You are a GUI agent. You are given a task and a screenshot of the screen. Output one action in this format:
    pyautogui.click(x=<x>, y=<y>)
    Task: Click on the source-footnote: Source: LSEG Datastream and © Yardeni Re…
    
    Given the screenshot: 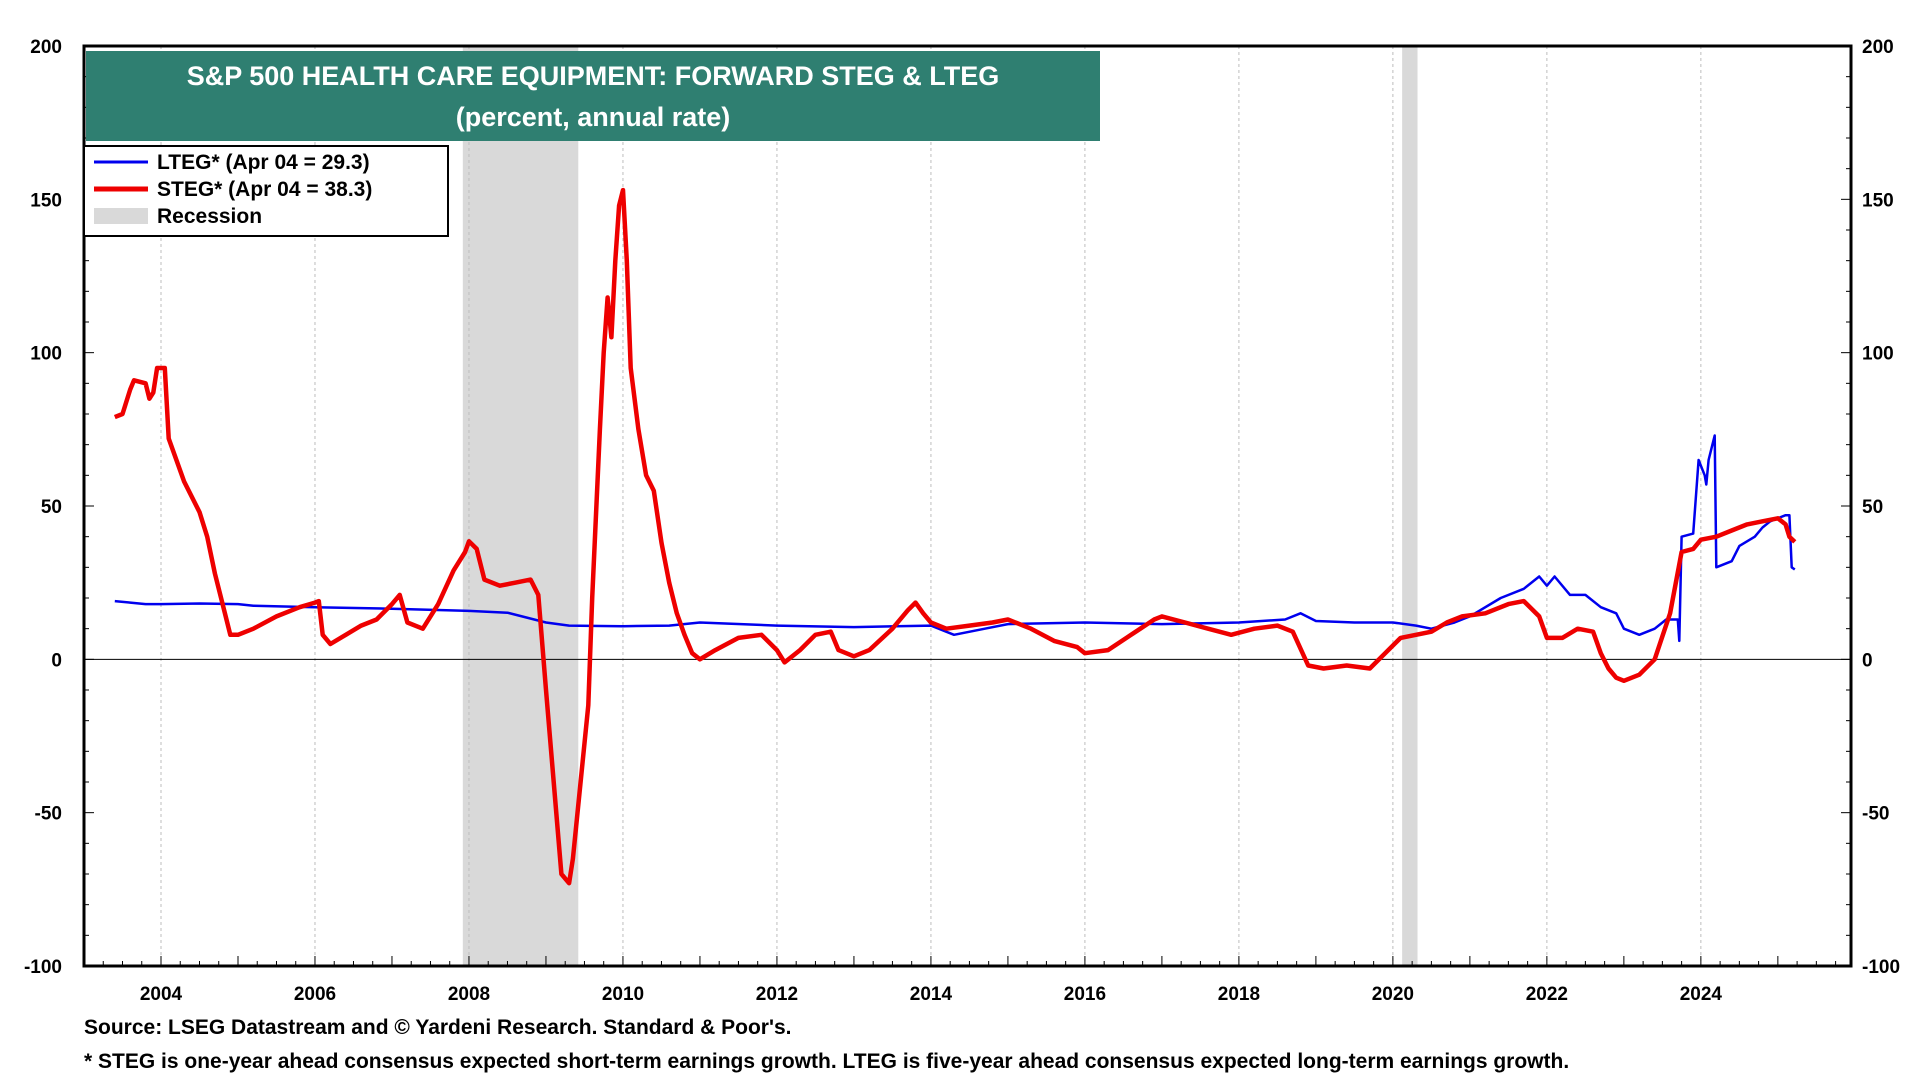 What is the action you would take?
    pyautogui.click(x=438, y=1027)
    